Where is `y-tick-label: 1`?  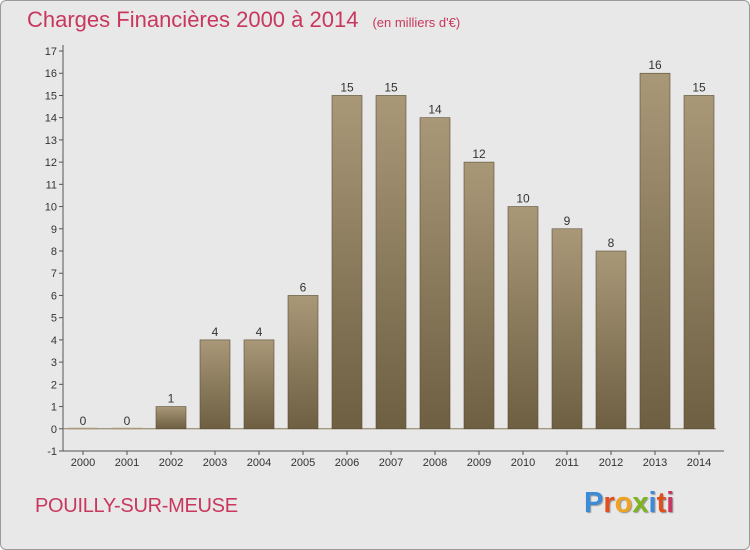
y-tick-label: 1 is located at coordinates (54, 408).